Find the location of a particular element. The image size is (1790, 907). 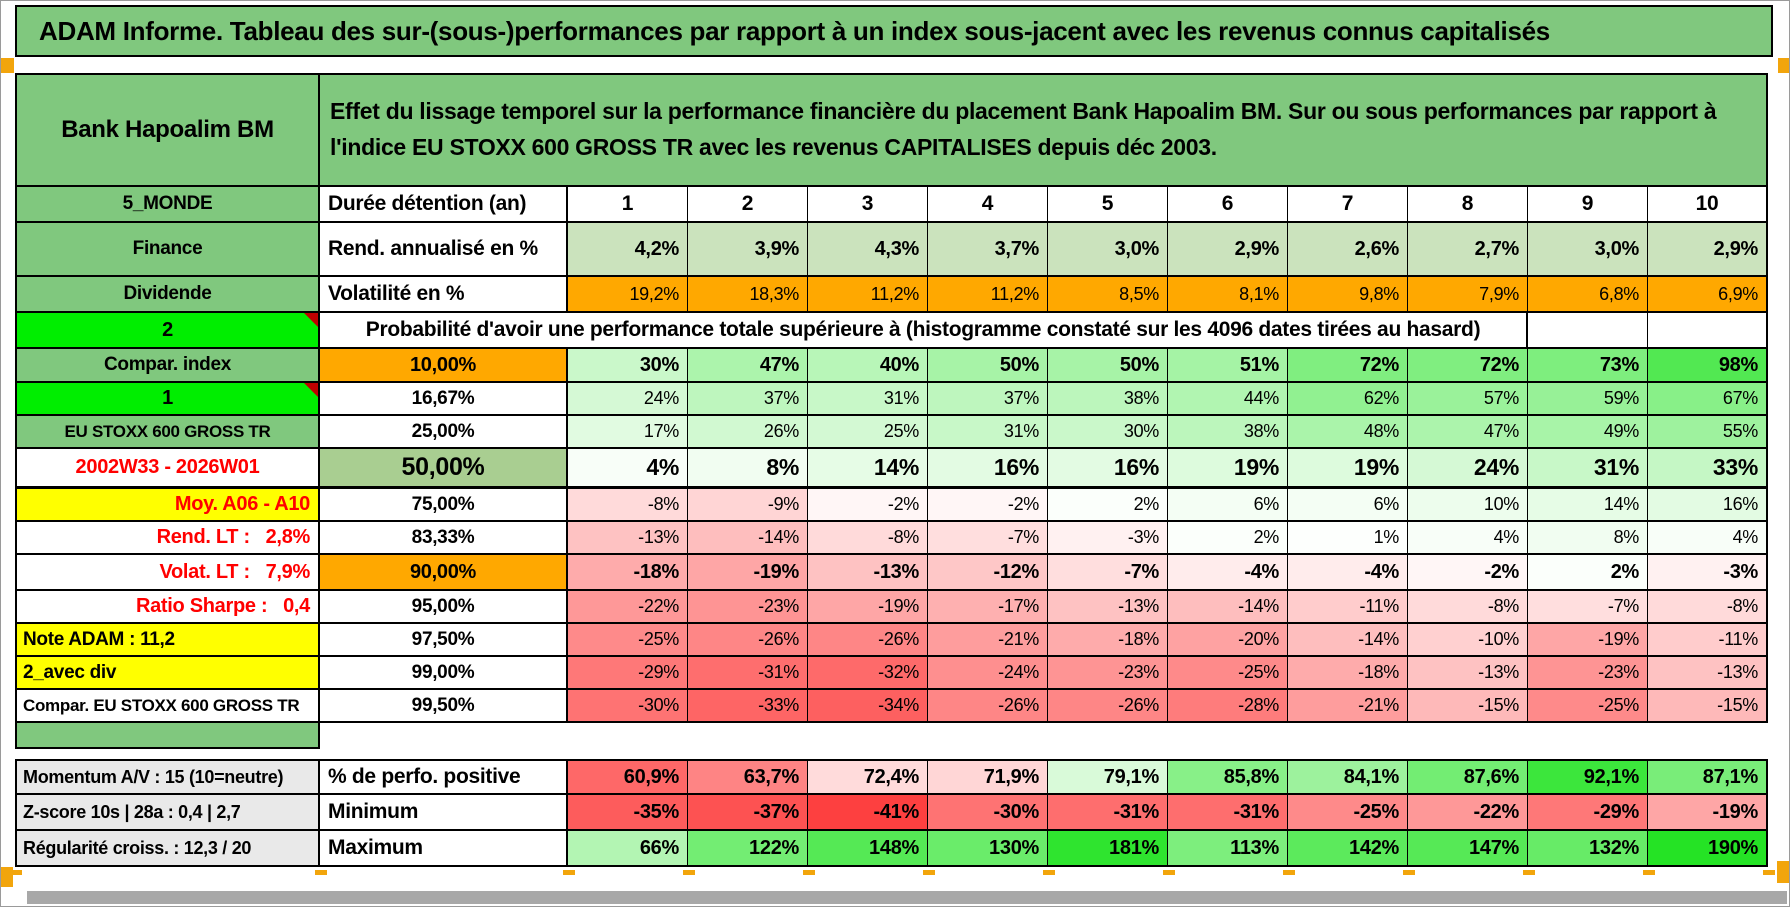

cell-maximum-col9: 132% is located at coordinates (1588, 849).